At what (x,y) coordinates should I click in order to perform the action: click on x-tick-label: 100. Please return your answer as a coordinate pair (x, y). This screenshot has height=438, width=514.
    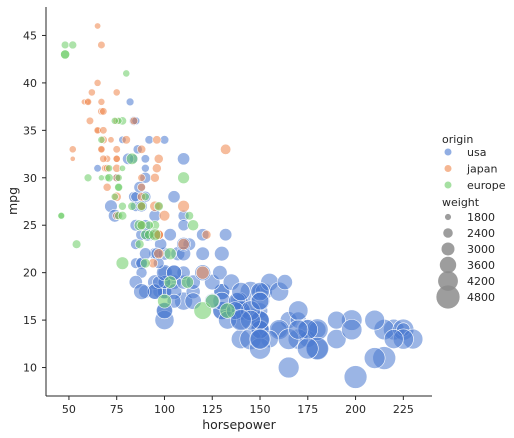
    Looking at the image, I should click on (164, 409).